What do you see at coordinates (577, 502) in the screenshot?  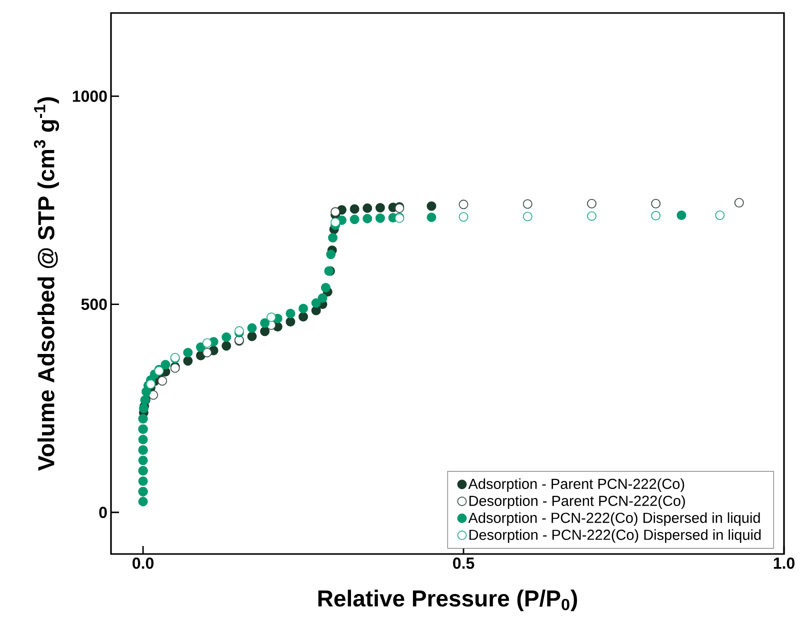 I see `legend-label: Desorption - Parent PCN-222(Co)` at bounding box center [577, 502].